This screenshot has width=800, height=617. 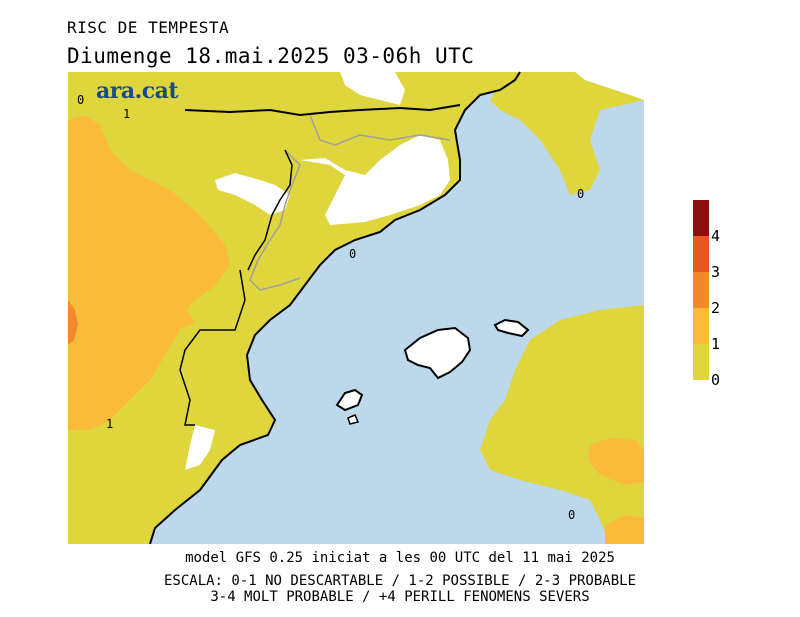 I want to click on contour-label-coast-0: 0, so click(x=352, y=254).